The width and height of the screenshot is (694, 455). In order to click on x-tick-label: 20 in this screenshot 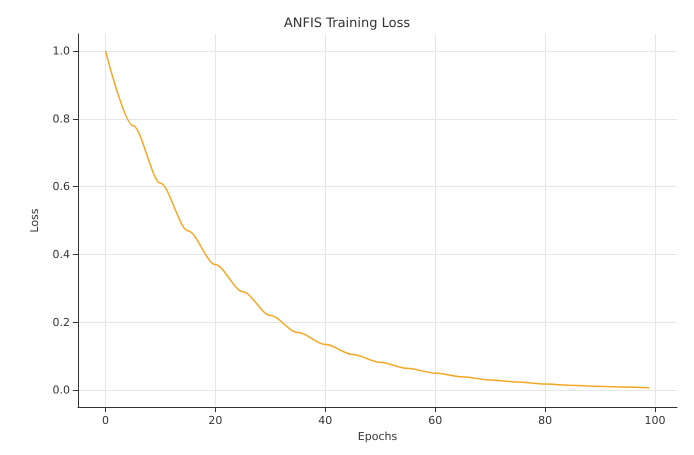, I will do `click(215, 421)`.